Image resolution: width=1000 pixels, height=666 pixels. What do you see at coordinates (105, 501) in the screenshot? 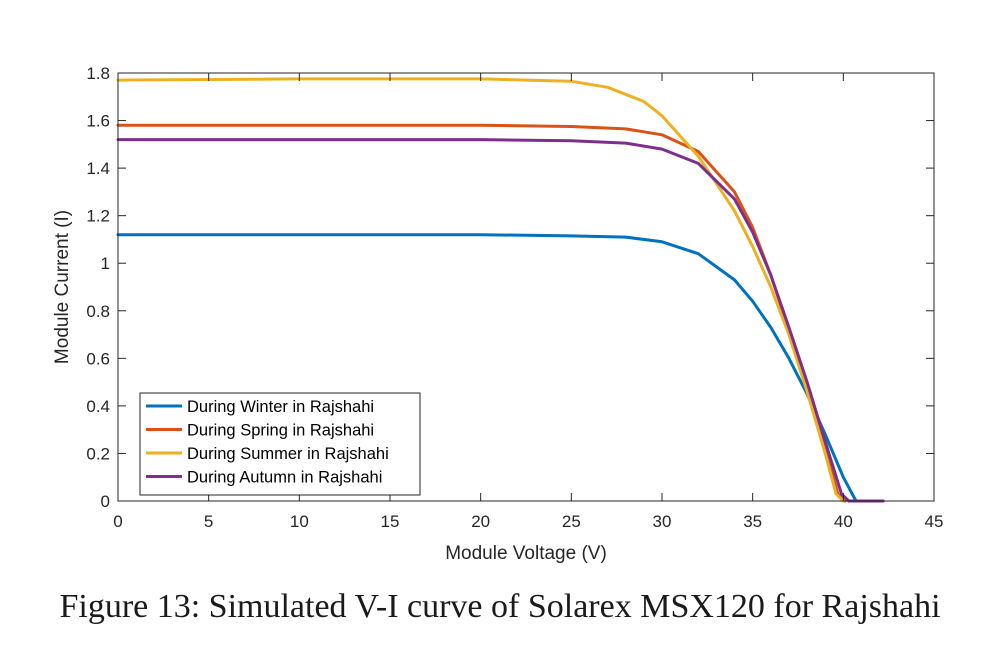
I see `y-tick-label: 0` at bounding box center [105, 501].